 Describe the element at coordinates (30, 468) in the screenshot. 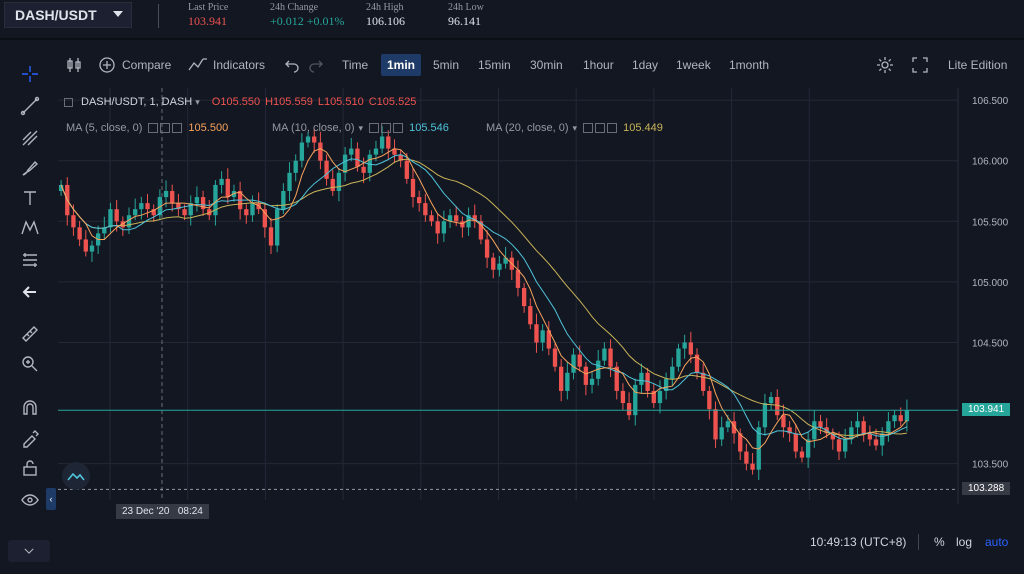

I see `lock-icon` at that location.